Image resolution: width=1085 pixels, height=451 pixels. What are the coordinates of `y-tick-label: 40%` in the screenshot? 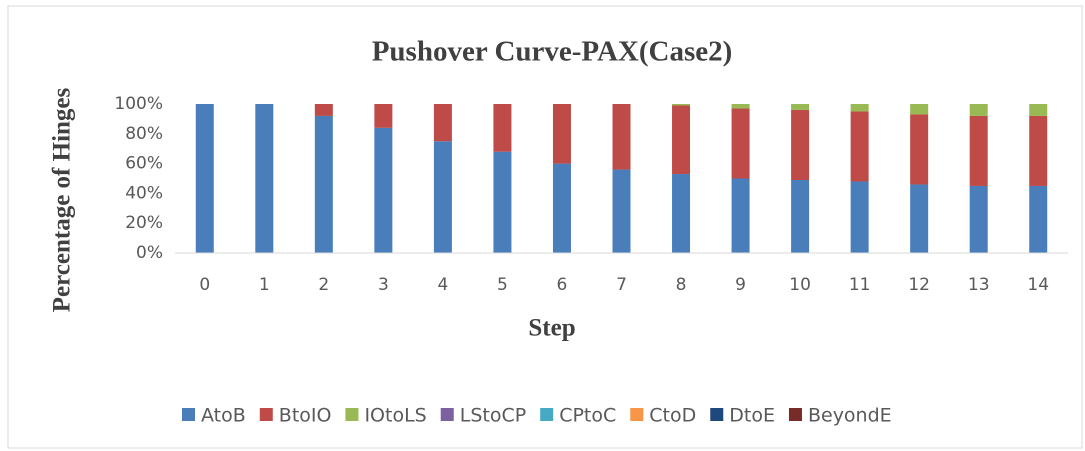 It's located at (144, 193).